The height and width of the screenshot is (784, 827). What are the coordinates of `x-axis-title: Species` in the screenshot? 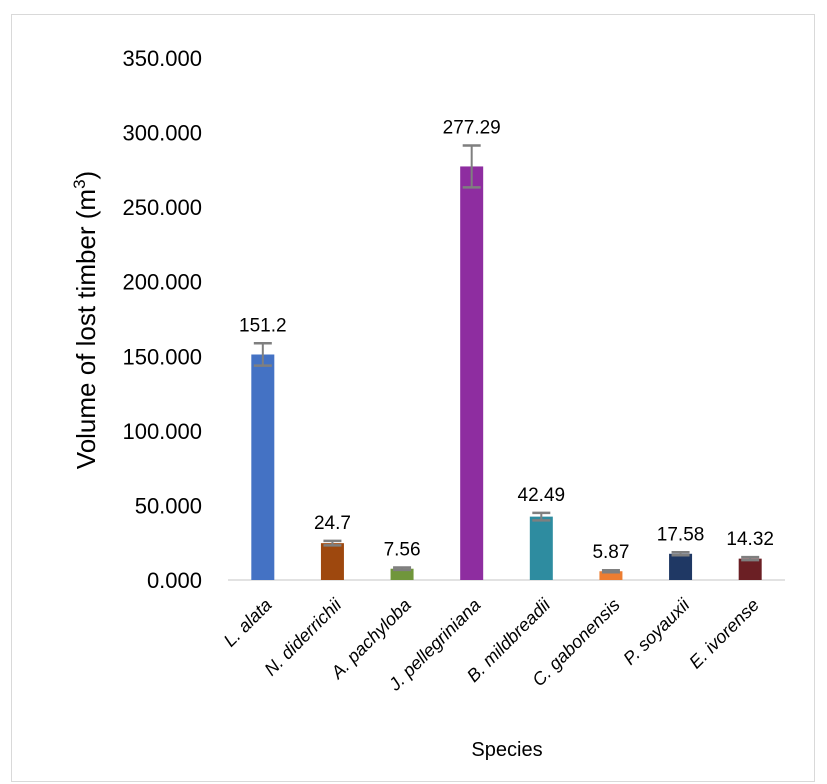 It's located at (506, 750).